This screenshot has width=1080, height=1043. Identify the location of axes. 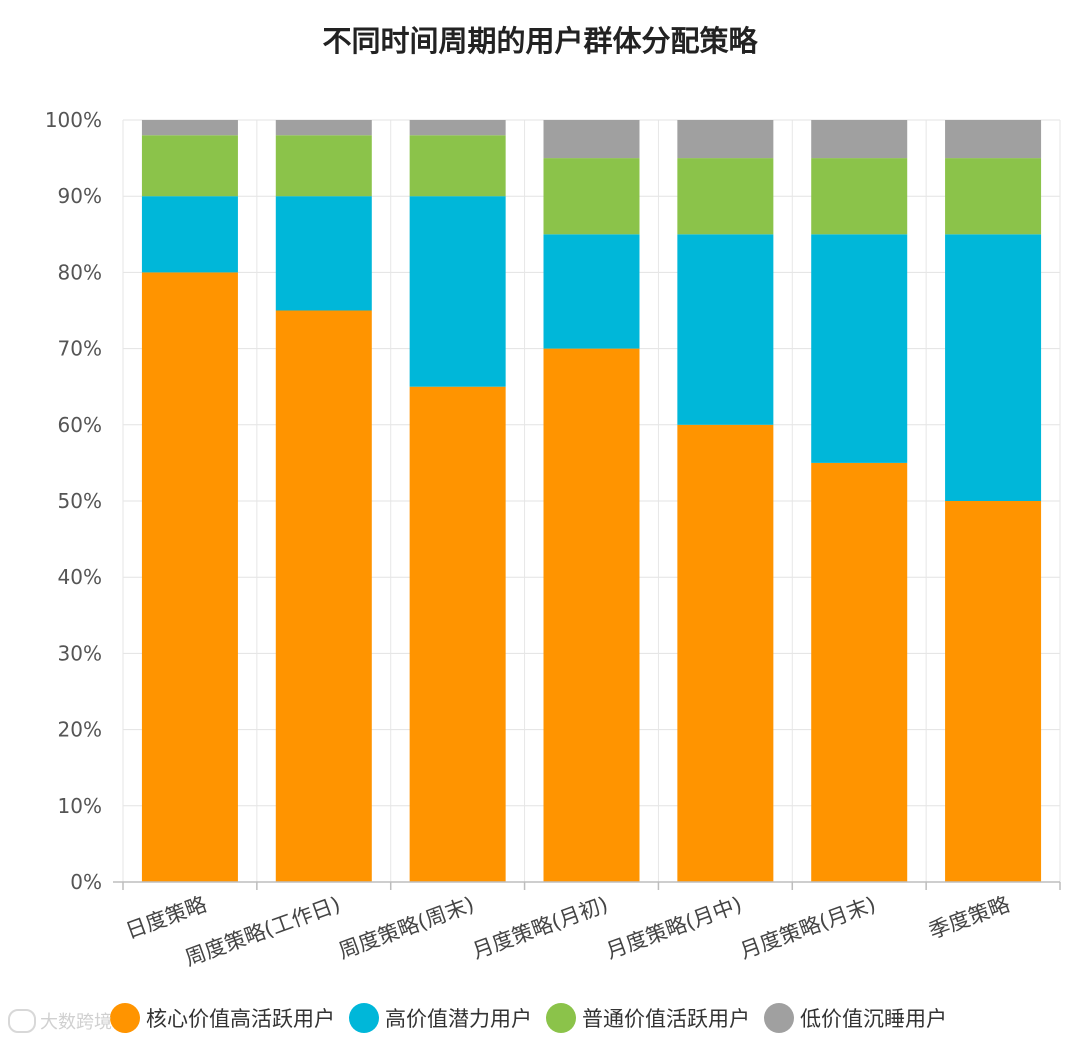
(587, 885).